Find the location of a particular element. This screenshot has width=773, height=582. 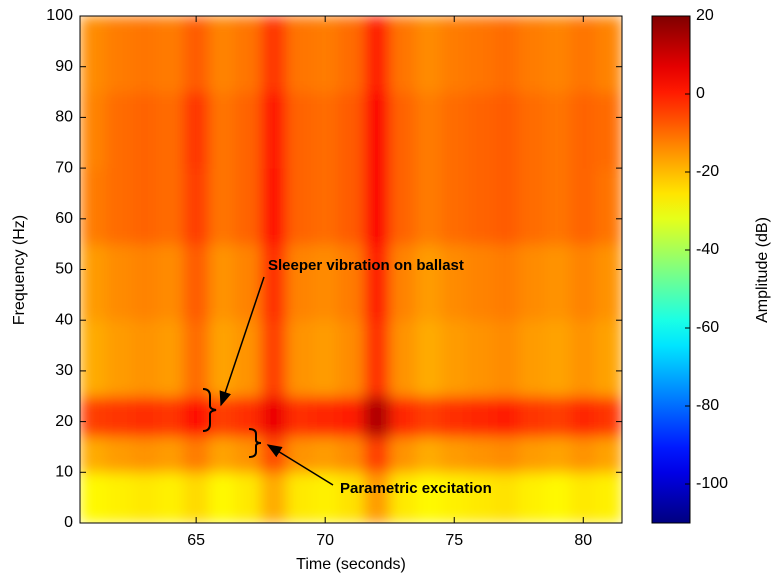

y-tick-label: 10 is located at coordinates (64, 472).